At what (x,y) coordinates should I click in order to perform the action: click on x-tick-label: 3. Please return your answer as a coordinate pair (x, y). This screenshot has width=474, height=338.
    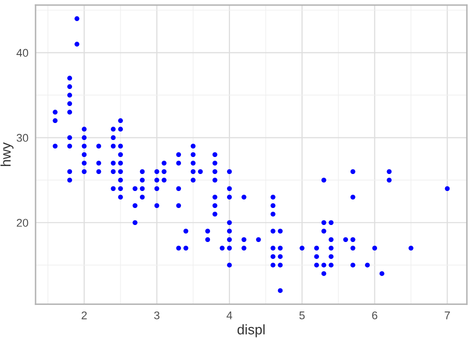
    Looking at the image, I should click on (157, 315).